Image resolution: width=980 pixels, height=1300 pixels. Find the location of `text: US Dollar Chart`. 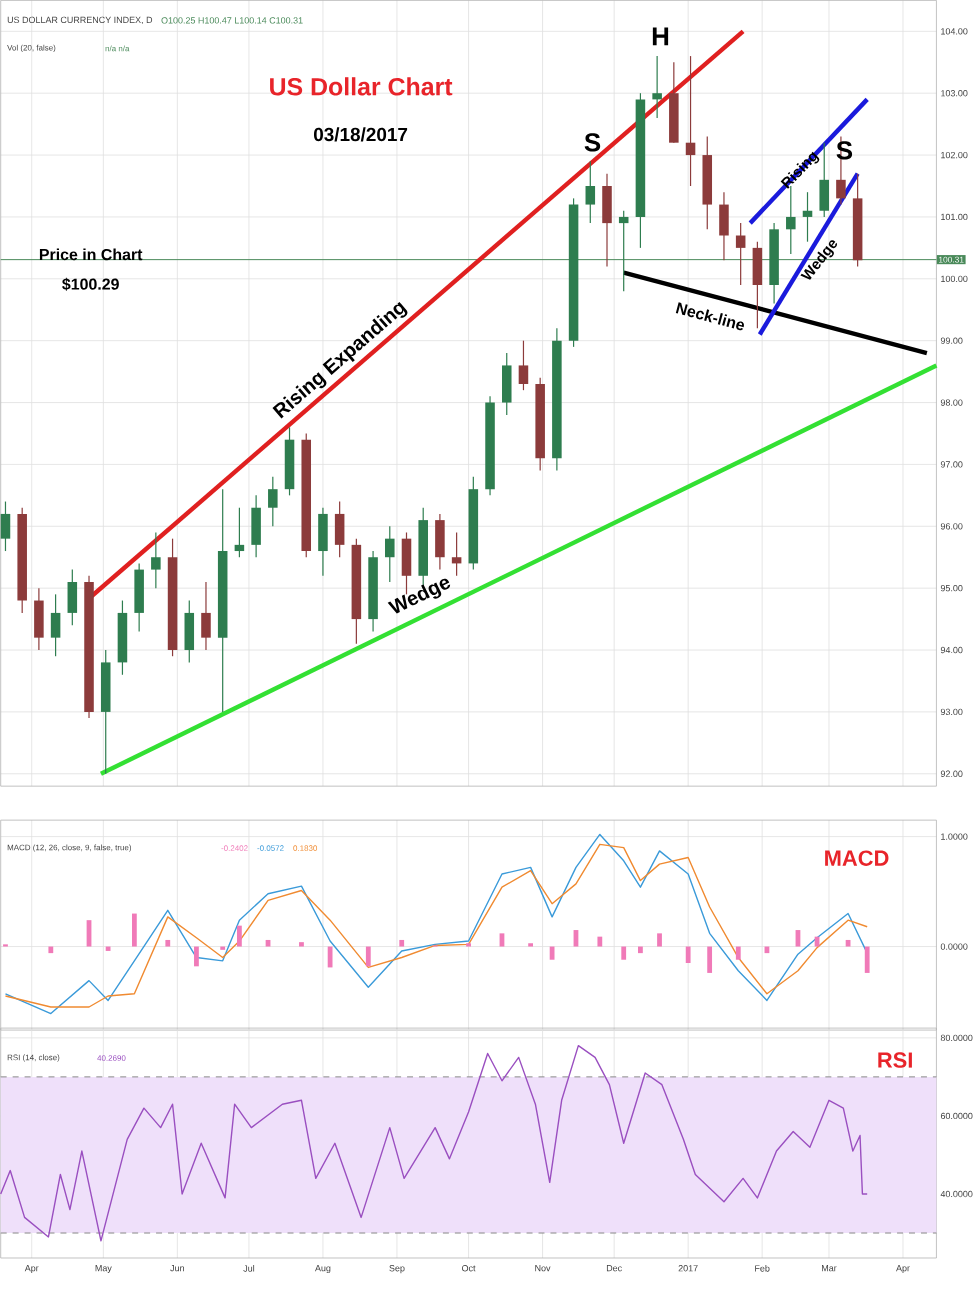

text: US Dollar Chart is located at coordinates (361, 86).